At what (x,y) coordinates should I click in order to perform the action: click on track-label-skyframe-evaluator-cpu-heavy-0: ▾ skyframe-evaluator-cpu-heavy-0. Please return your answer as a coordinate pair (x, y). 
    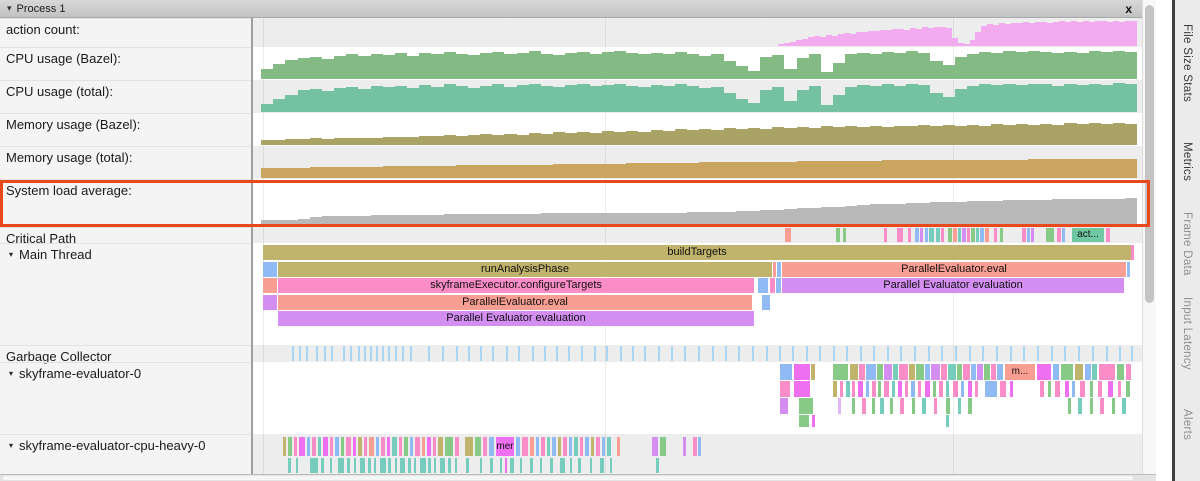
    Looking at the image, I should click on (125, 454).